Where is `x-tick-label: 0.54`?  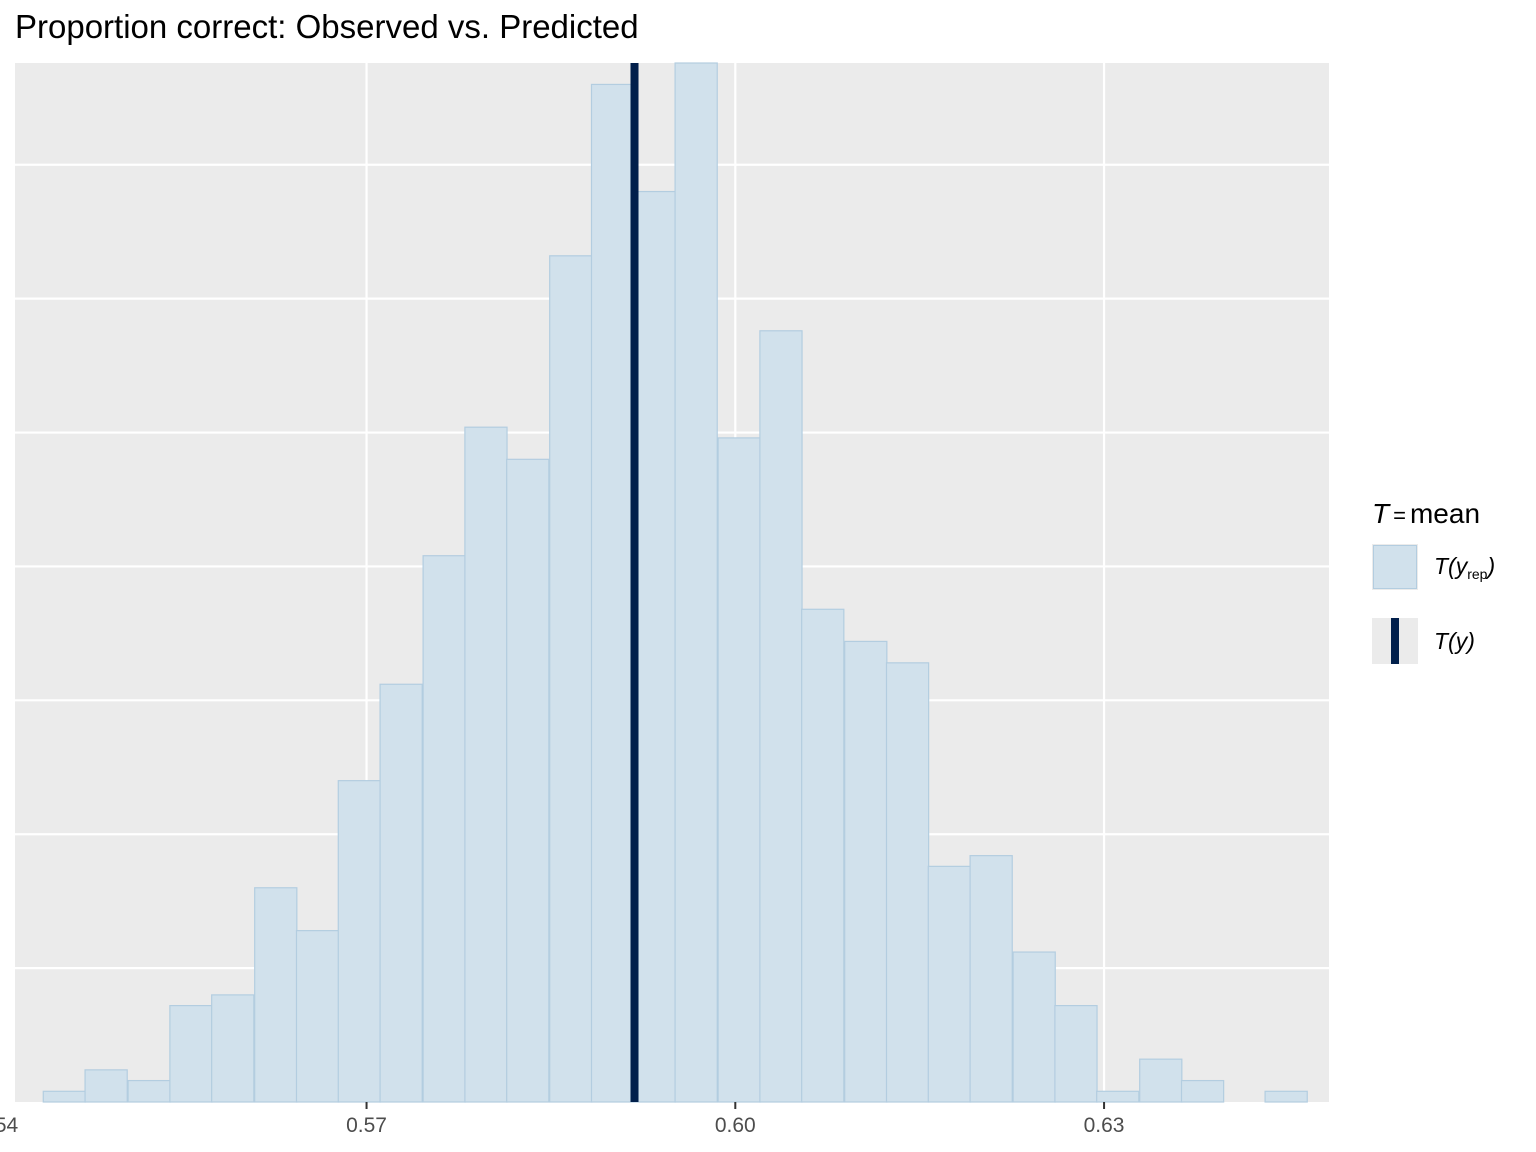 x-tick-label: 0.54 is located at coordinates (9, 1125).